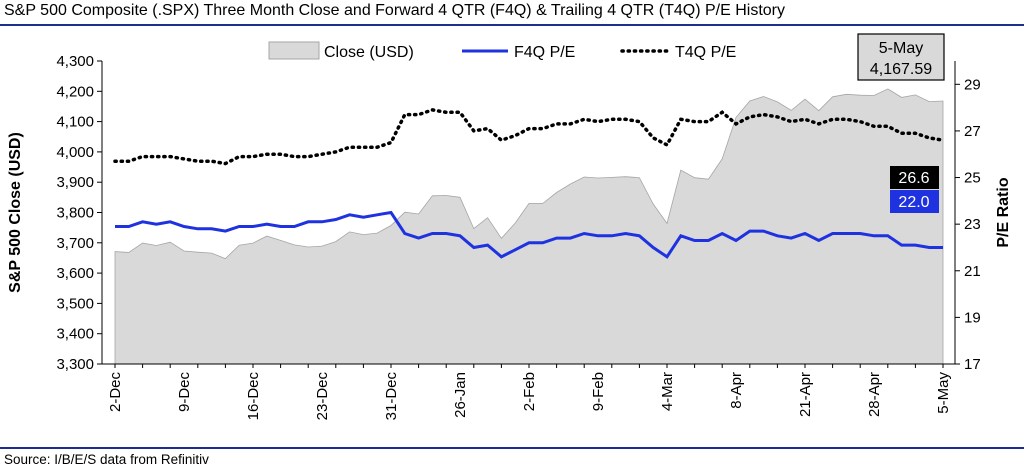  I want to click on left-tick-label: 4,000, so click(75, 152).